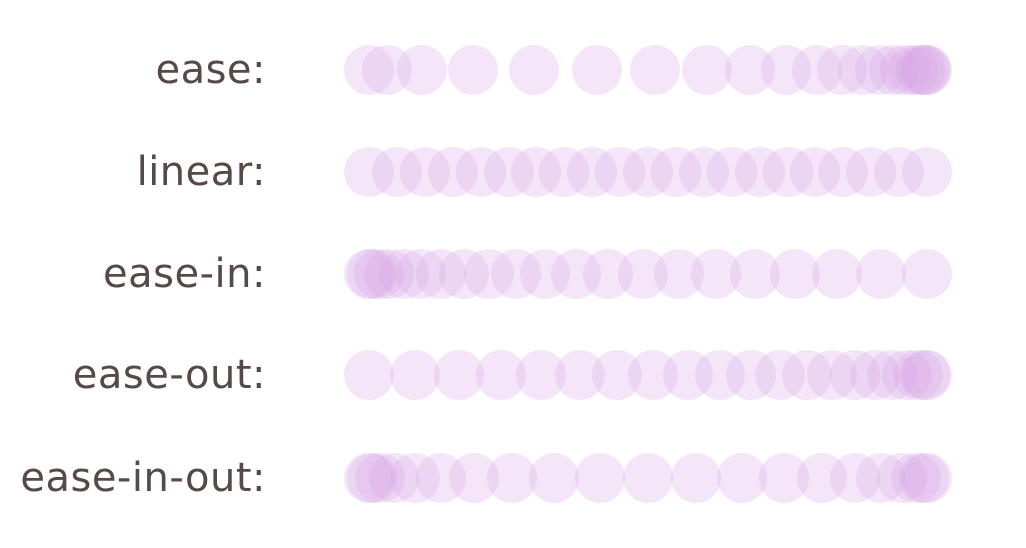 The width and height of the screenshot is (1026, 548). I want to click on dot-track-linear, so click(646, 172).